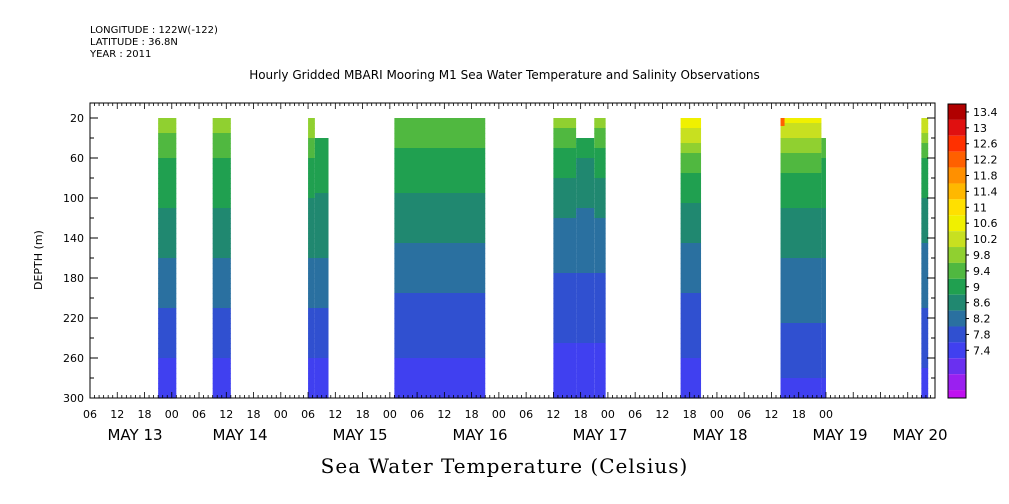  I want to click on y-tick-label: 300, so click(73, 398).